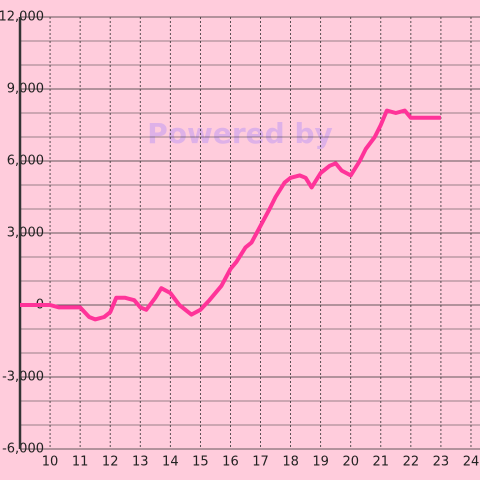  Describe the element at coordinates (140, 462) in the screenshot. I see `x-tick-label: 13` at that location.